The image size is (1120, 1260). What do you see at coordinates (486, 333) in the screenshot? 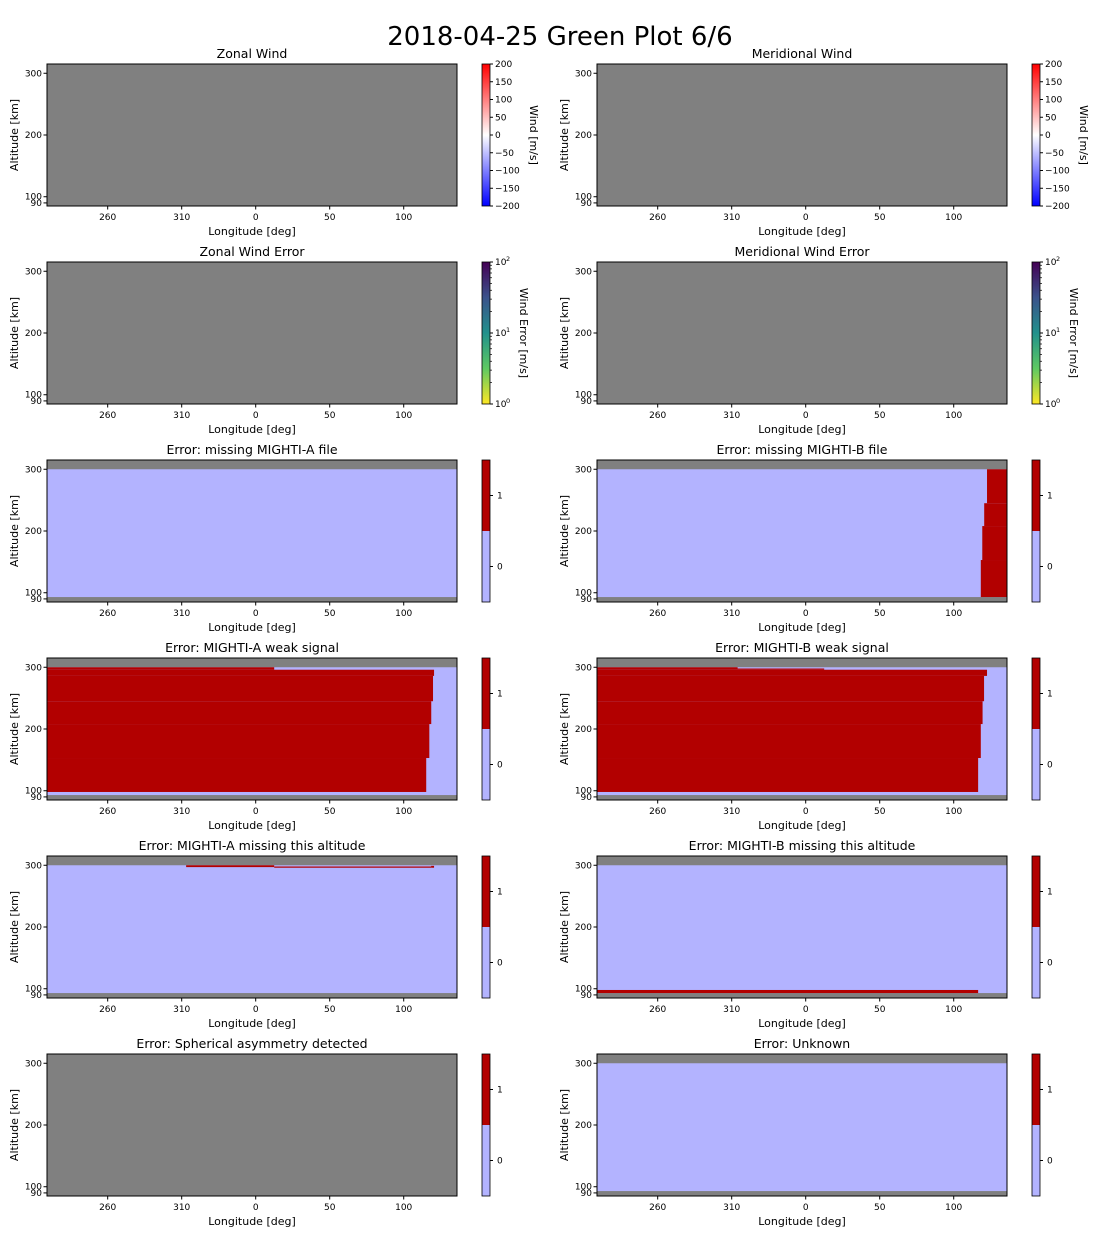
I see `colorbar-fill` at bounding box center [486, 333].